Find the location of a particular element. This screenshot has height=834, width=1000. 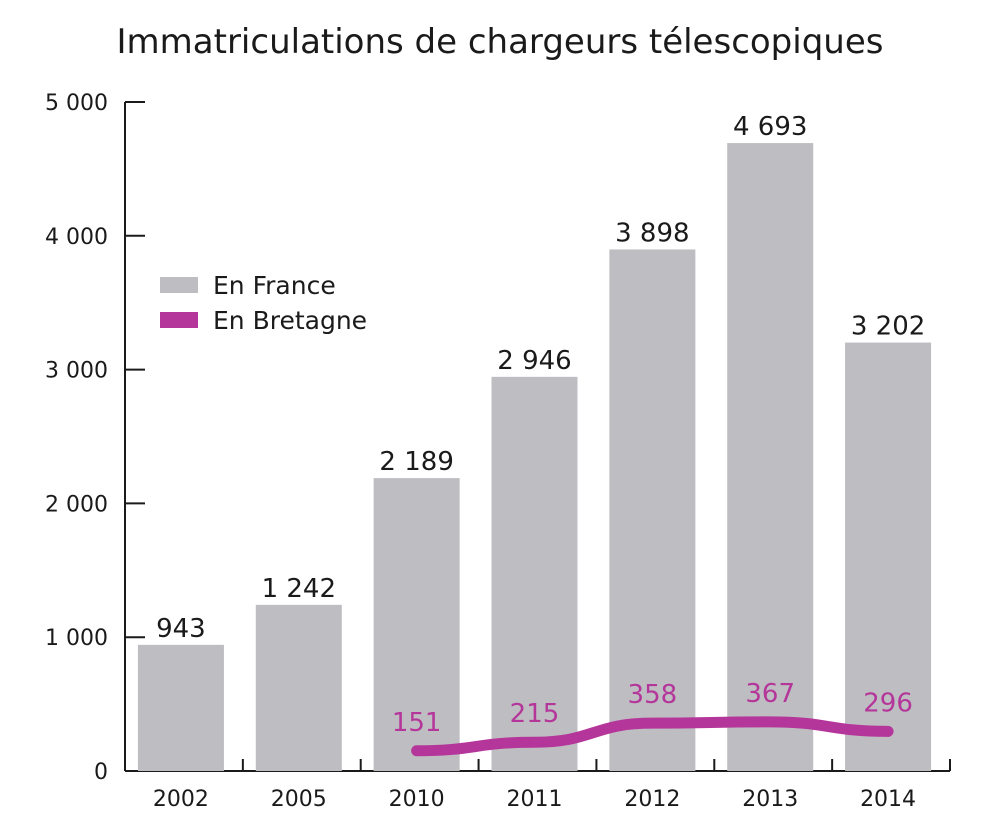

bar-data-label: 2 946 is located at coordinates (534, 361).